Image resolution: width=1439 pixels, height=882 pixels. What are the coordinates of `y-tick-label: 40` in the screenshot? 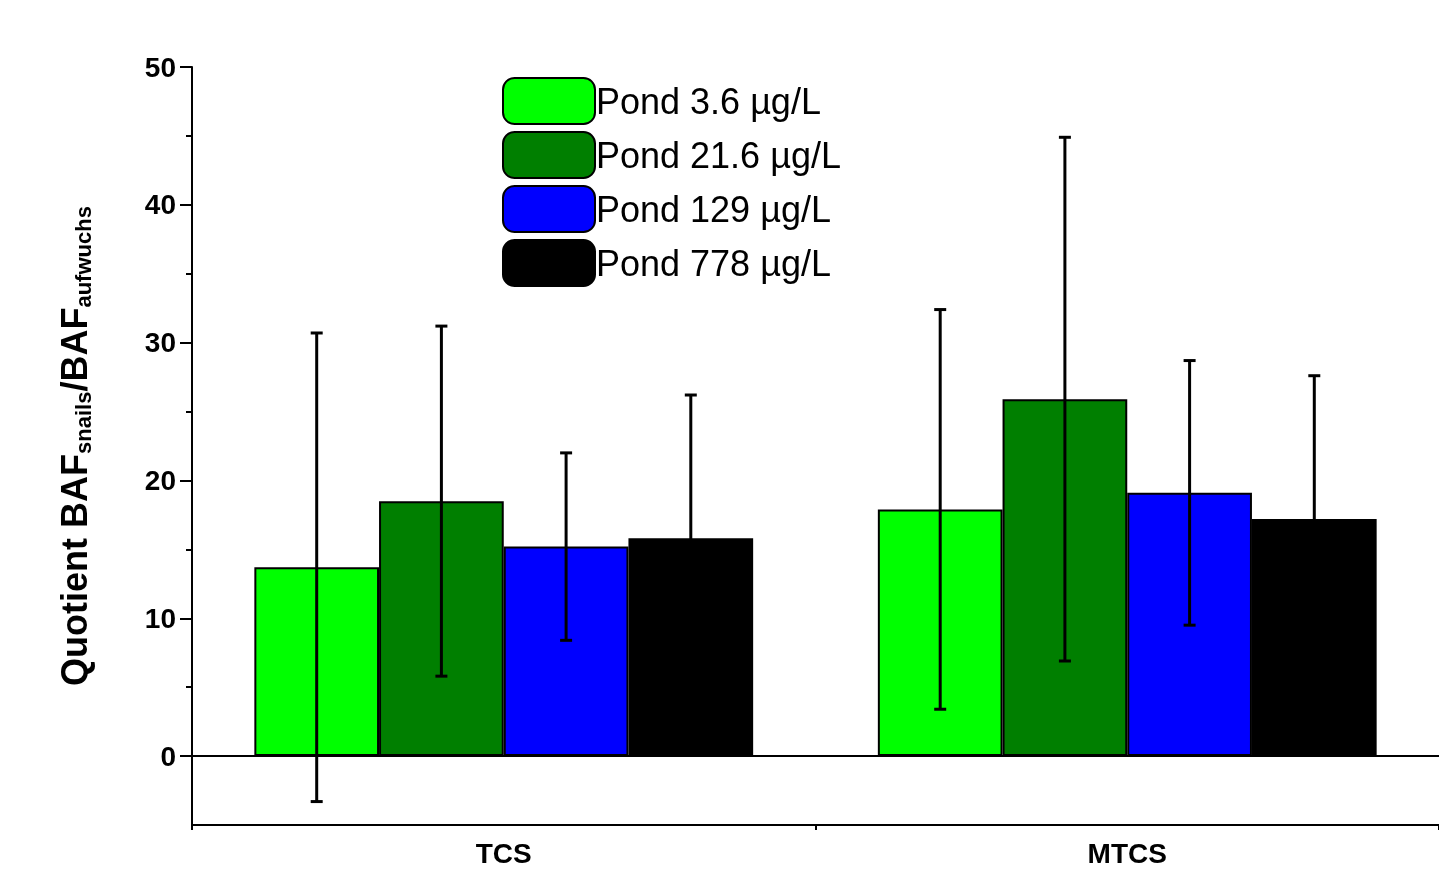 It's located at (160, 205).